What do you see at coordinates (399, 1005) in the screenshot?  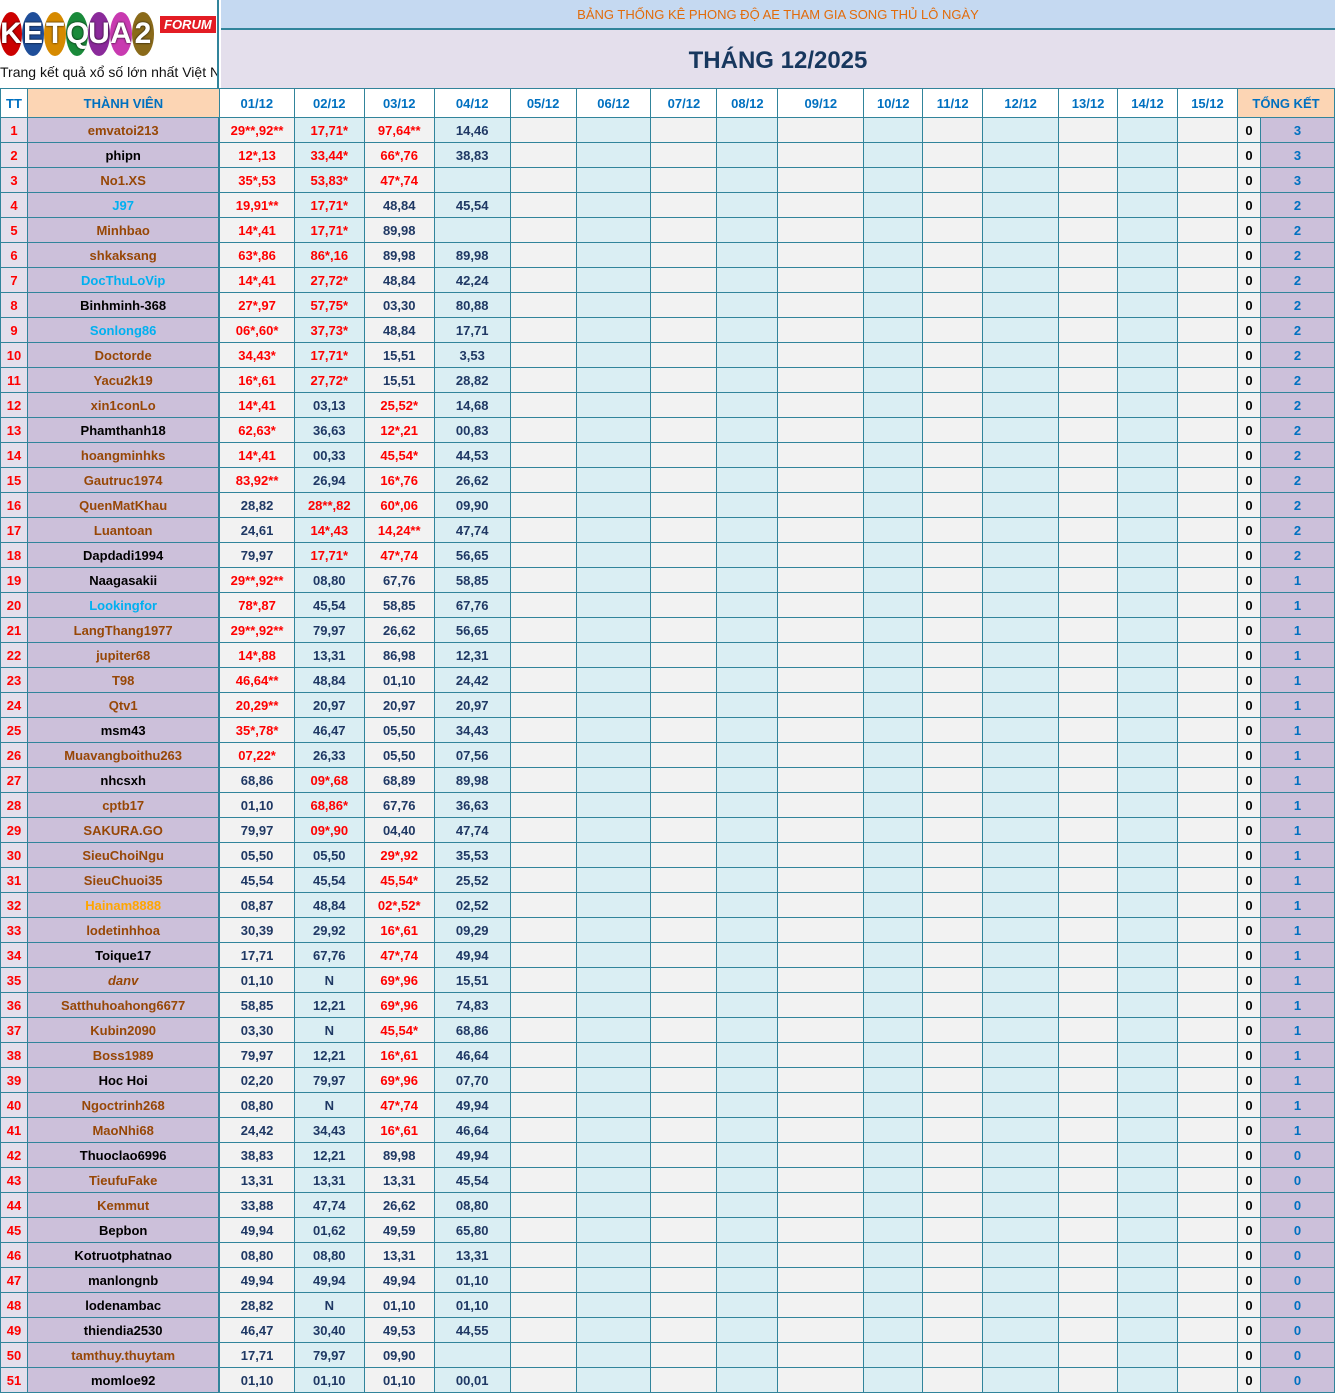 I see `date-cell: 69*,96` at bounding box center [399, 1005].